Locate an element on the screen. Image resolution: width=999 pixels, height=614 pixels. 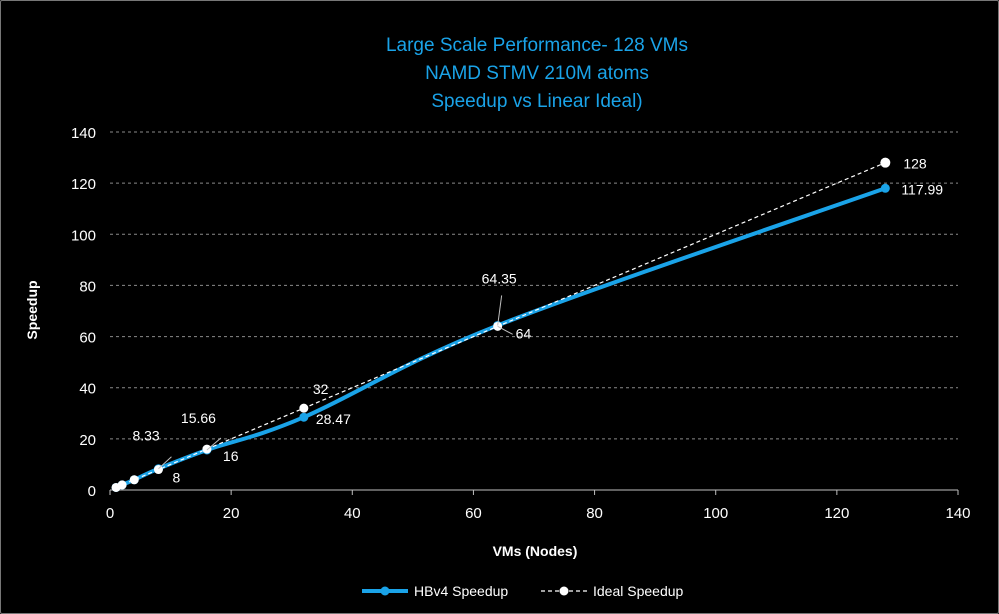
y-tick-label: 80 is located at coordinates (87, 286).